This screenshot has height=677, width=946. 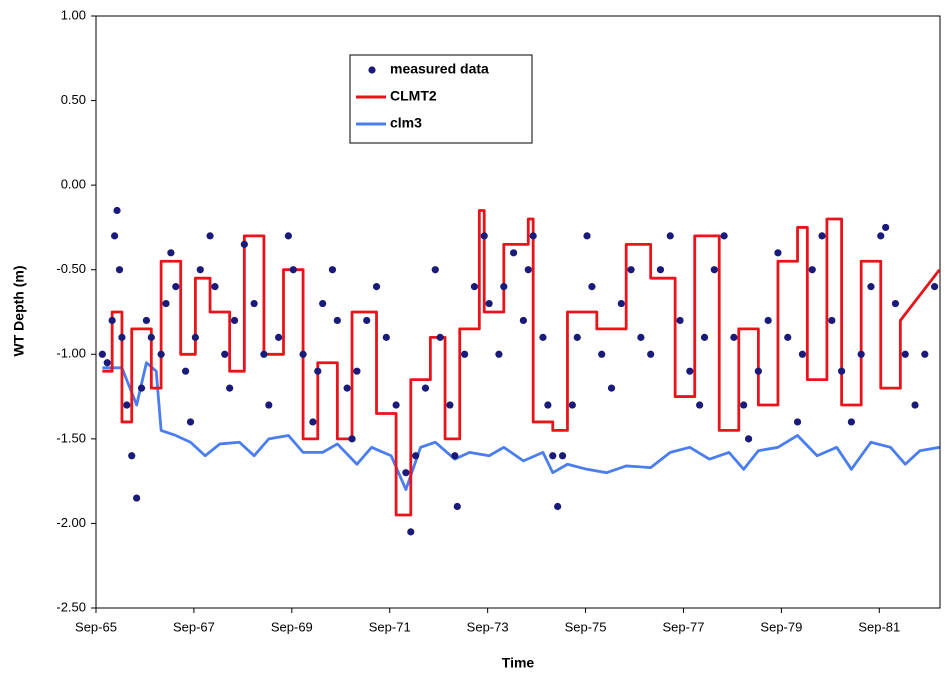 I want to click on y-tick-label: 0.50, so click(x=73, y=99).